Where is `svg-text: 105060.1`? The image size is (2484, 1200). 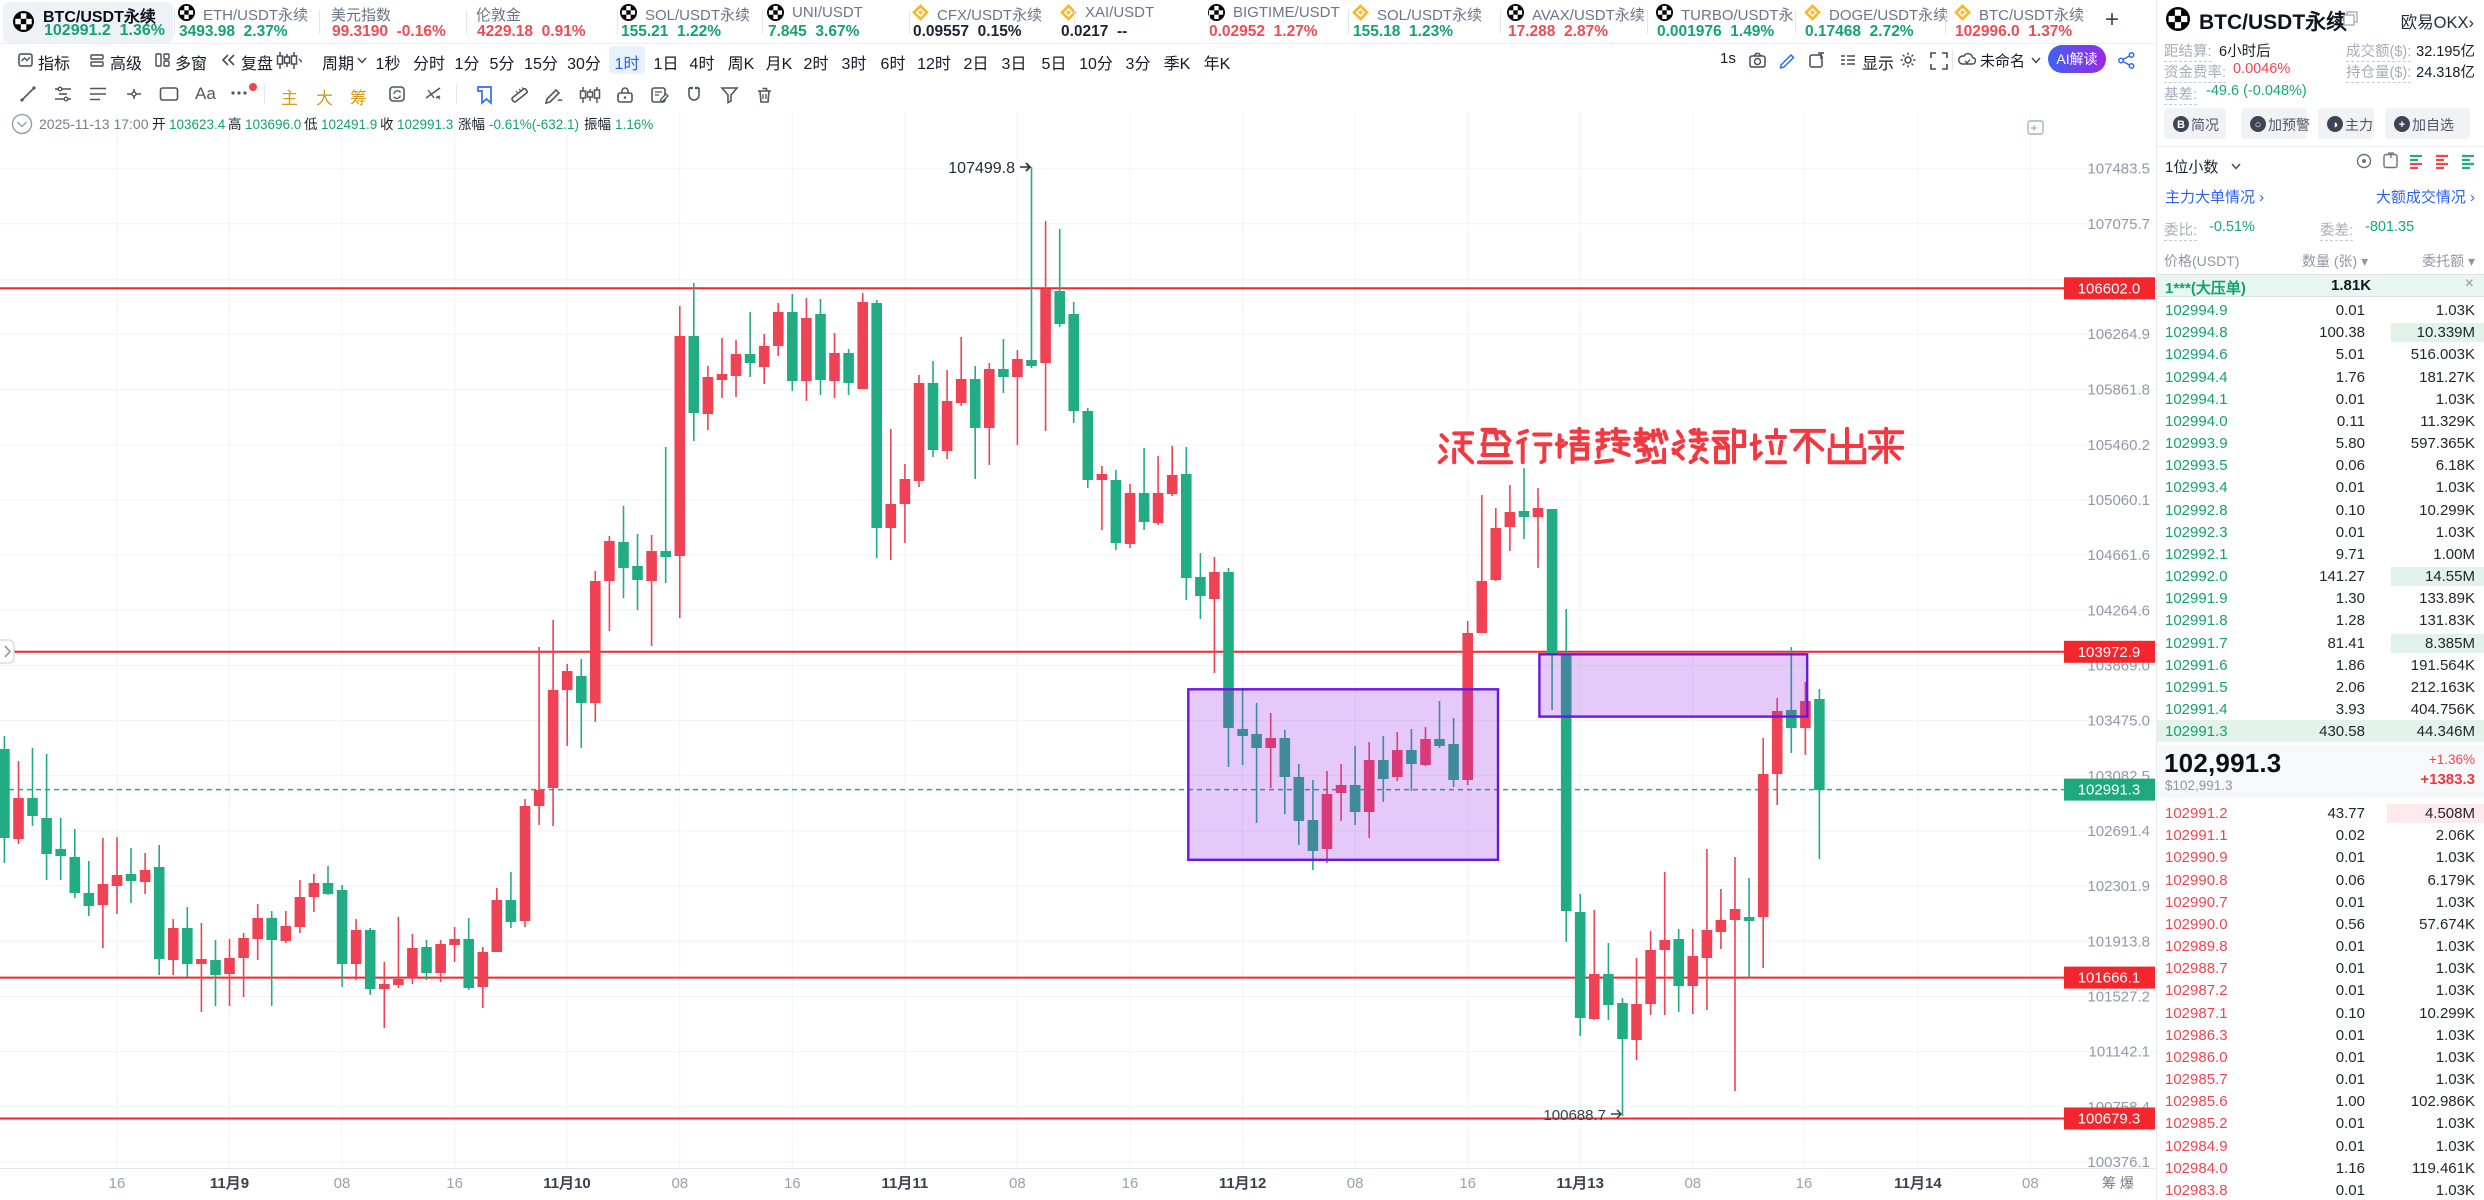
svg-text: 105060.1 is located at coordinates (2118, 500).